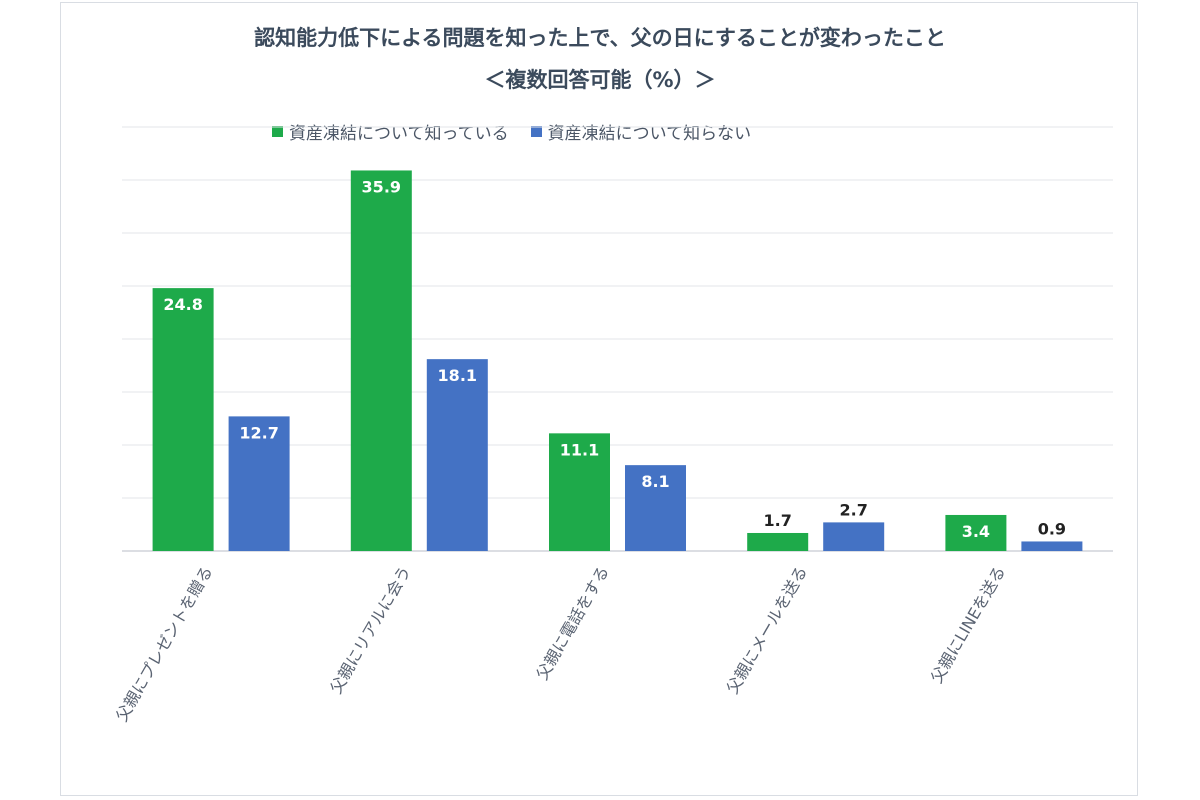 The width and height of the screenshot is (1200, 800). What do you see at coordinates (579, 449) in the screenshot?
I see `data-label: 11.1` at bounding box center [579, 449].